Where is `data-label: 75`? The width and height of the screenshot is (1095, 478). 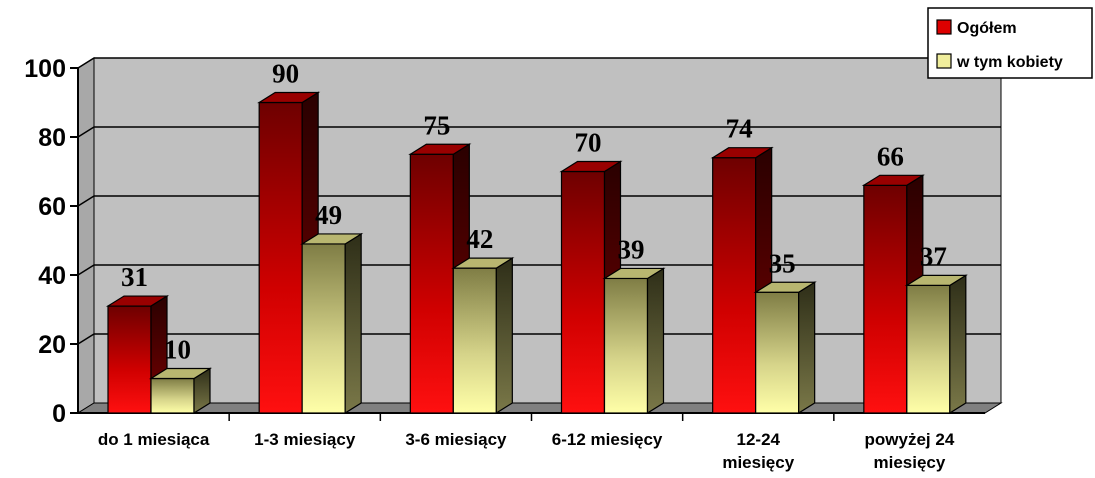
data-label: 75 is located at coordinates (436, 125).